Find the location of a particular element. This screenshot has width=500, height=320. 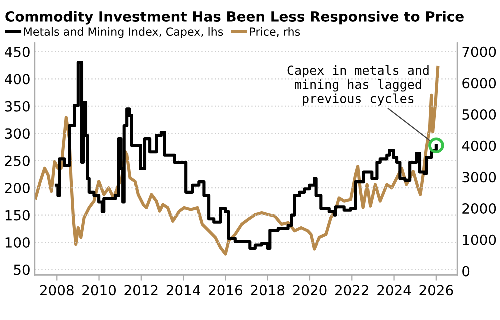

y-tick-label: 450 is located at coordinates (17, 52).